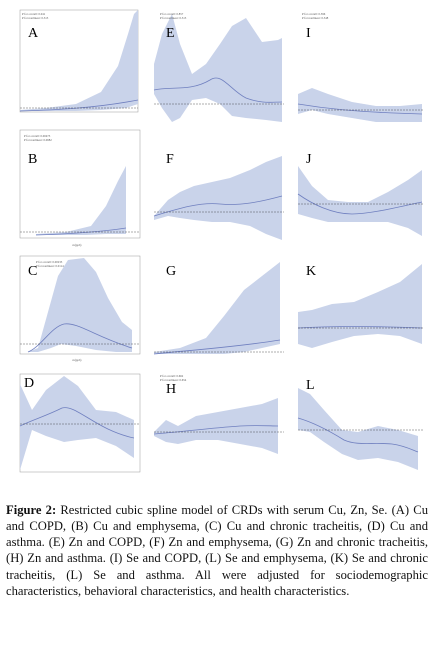 Image resolution: width=432 pixels, height=652 pixels. What do you see at coordinates (33, 159) in the screenshot?
I see `panel-b-label: B` at bounding box center [33, 159].